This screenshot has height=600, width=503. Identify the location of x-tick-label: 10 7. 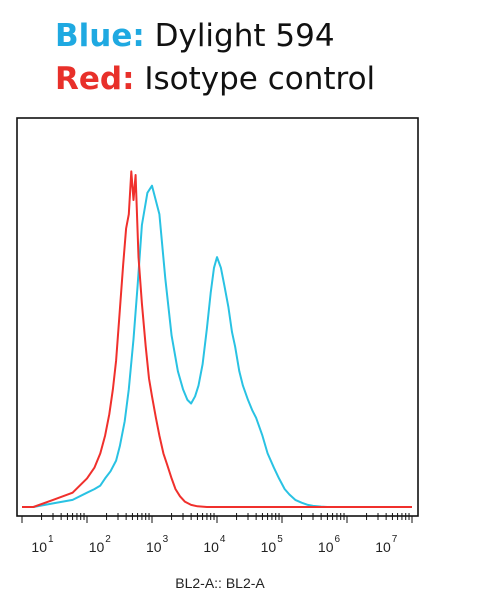
(386, 544).